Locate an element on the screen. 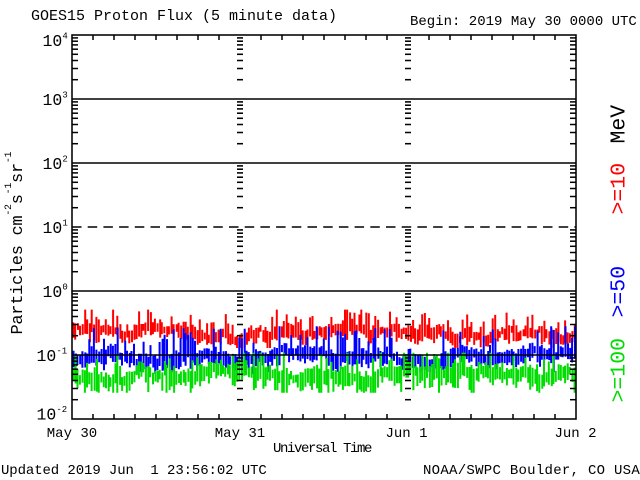 Image resolution: width=640 pixels, height=480 pixels. svg-text: 10⁰ is located at coordinates (55, 293).